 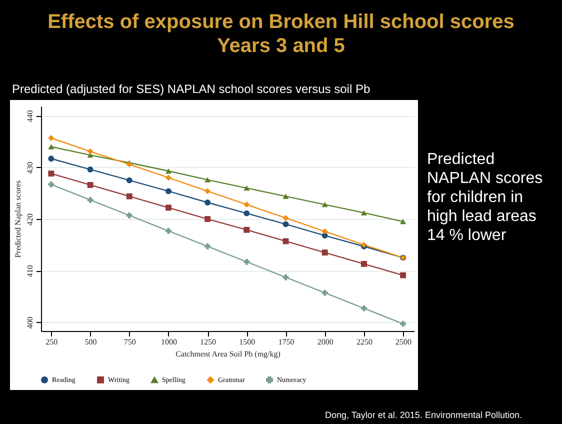 I want to click on x-tick-label: 2250, so click(x=364, y=342).